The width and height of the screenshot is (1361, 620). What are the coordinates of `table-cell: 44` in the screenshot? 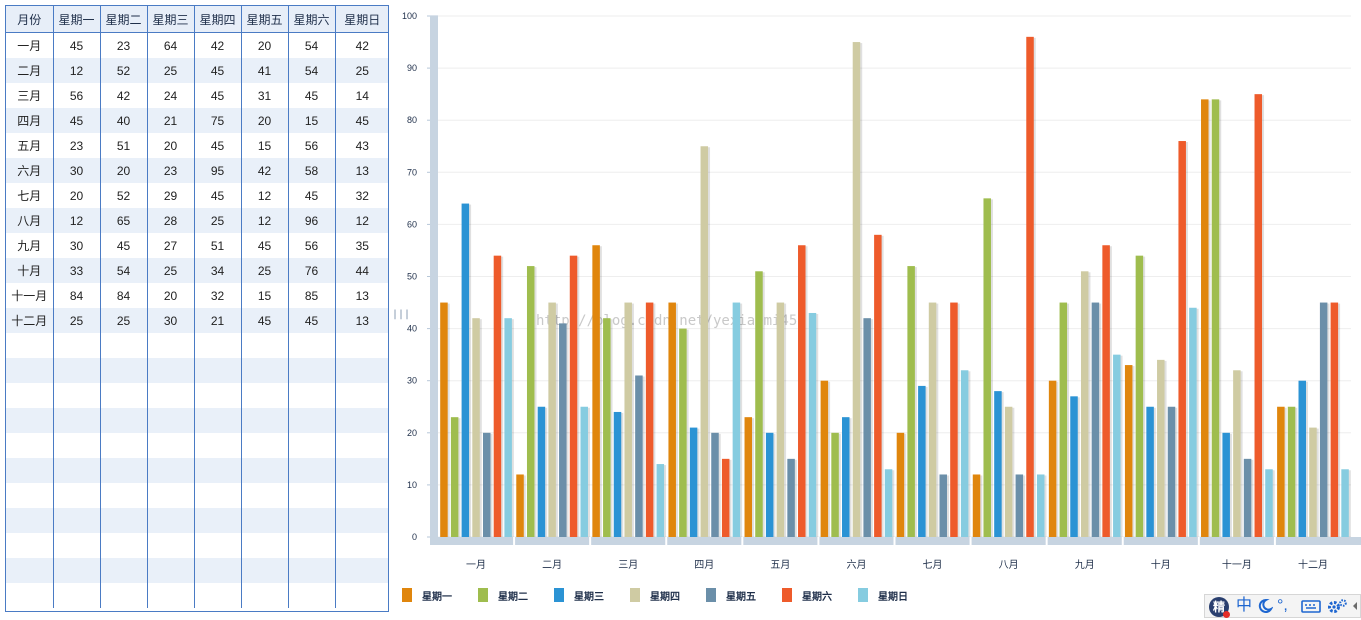 It's located at (361, 270).